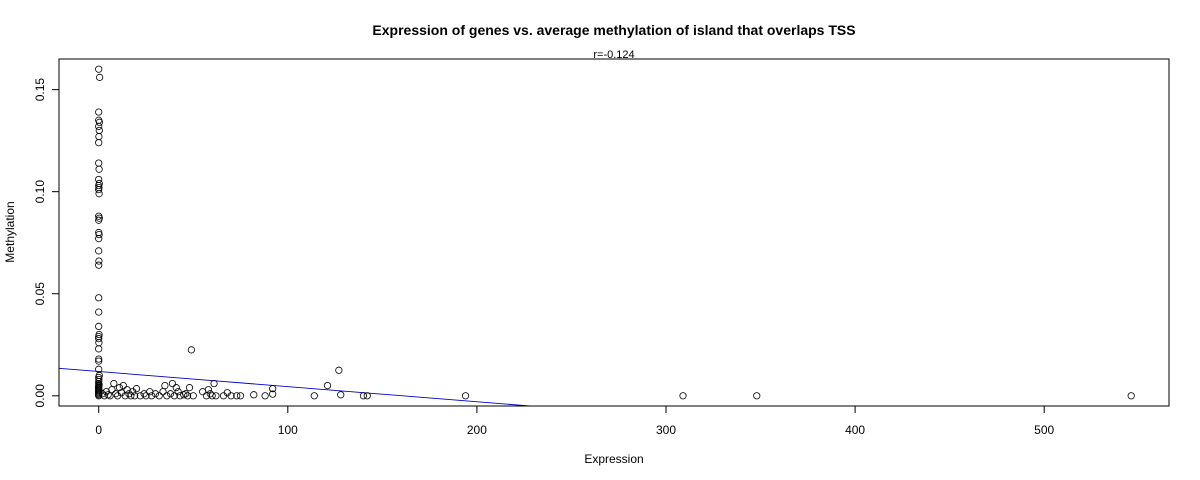  Describe the element at coordinates (46, 243) in the screenshot. I see `y-axis: 0.00 0.05 0.10 0.15` at that location.